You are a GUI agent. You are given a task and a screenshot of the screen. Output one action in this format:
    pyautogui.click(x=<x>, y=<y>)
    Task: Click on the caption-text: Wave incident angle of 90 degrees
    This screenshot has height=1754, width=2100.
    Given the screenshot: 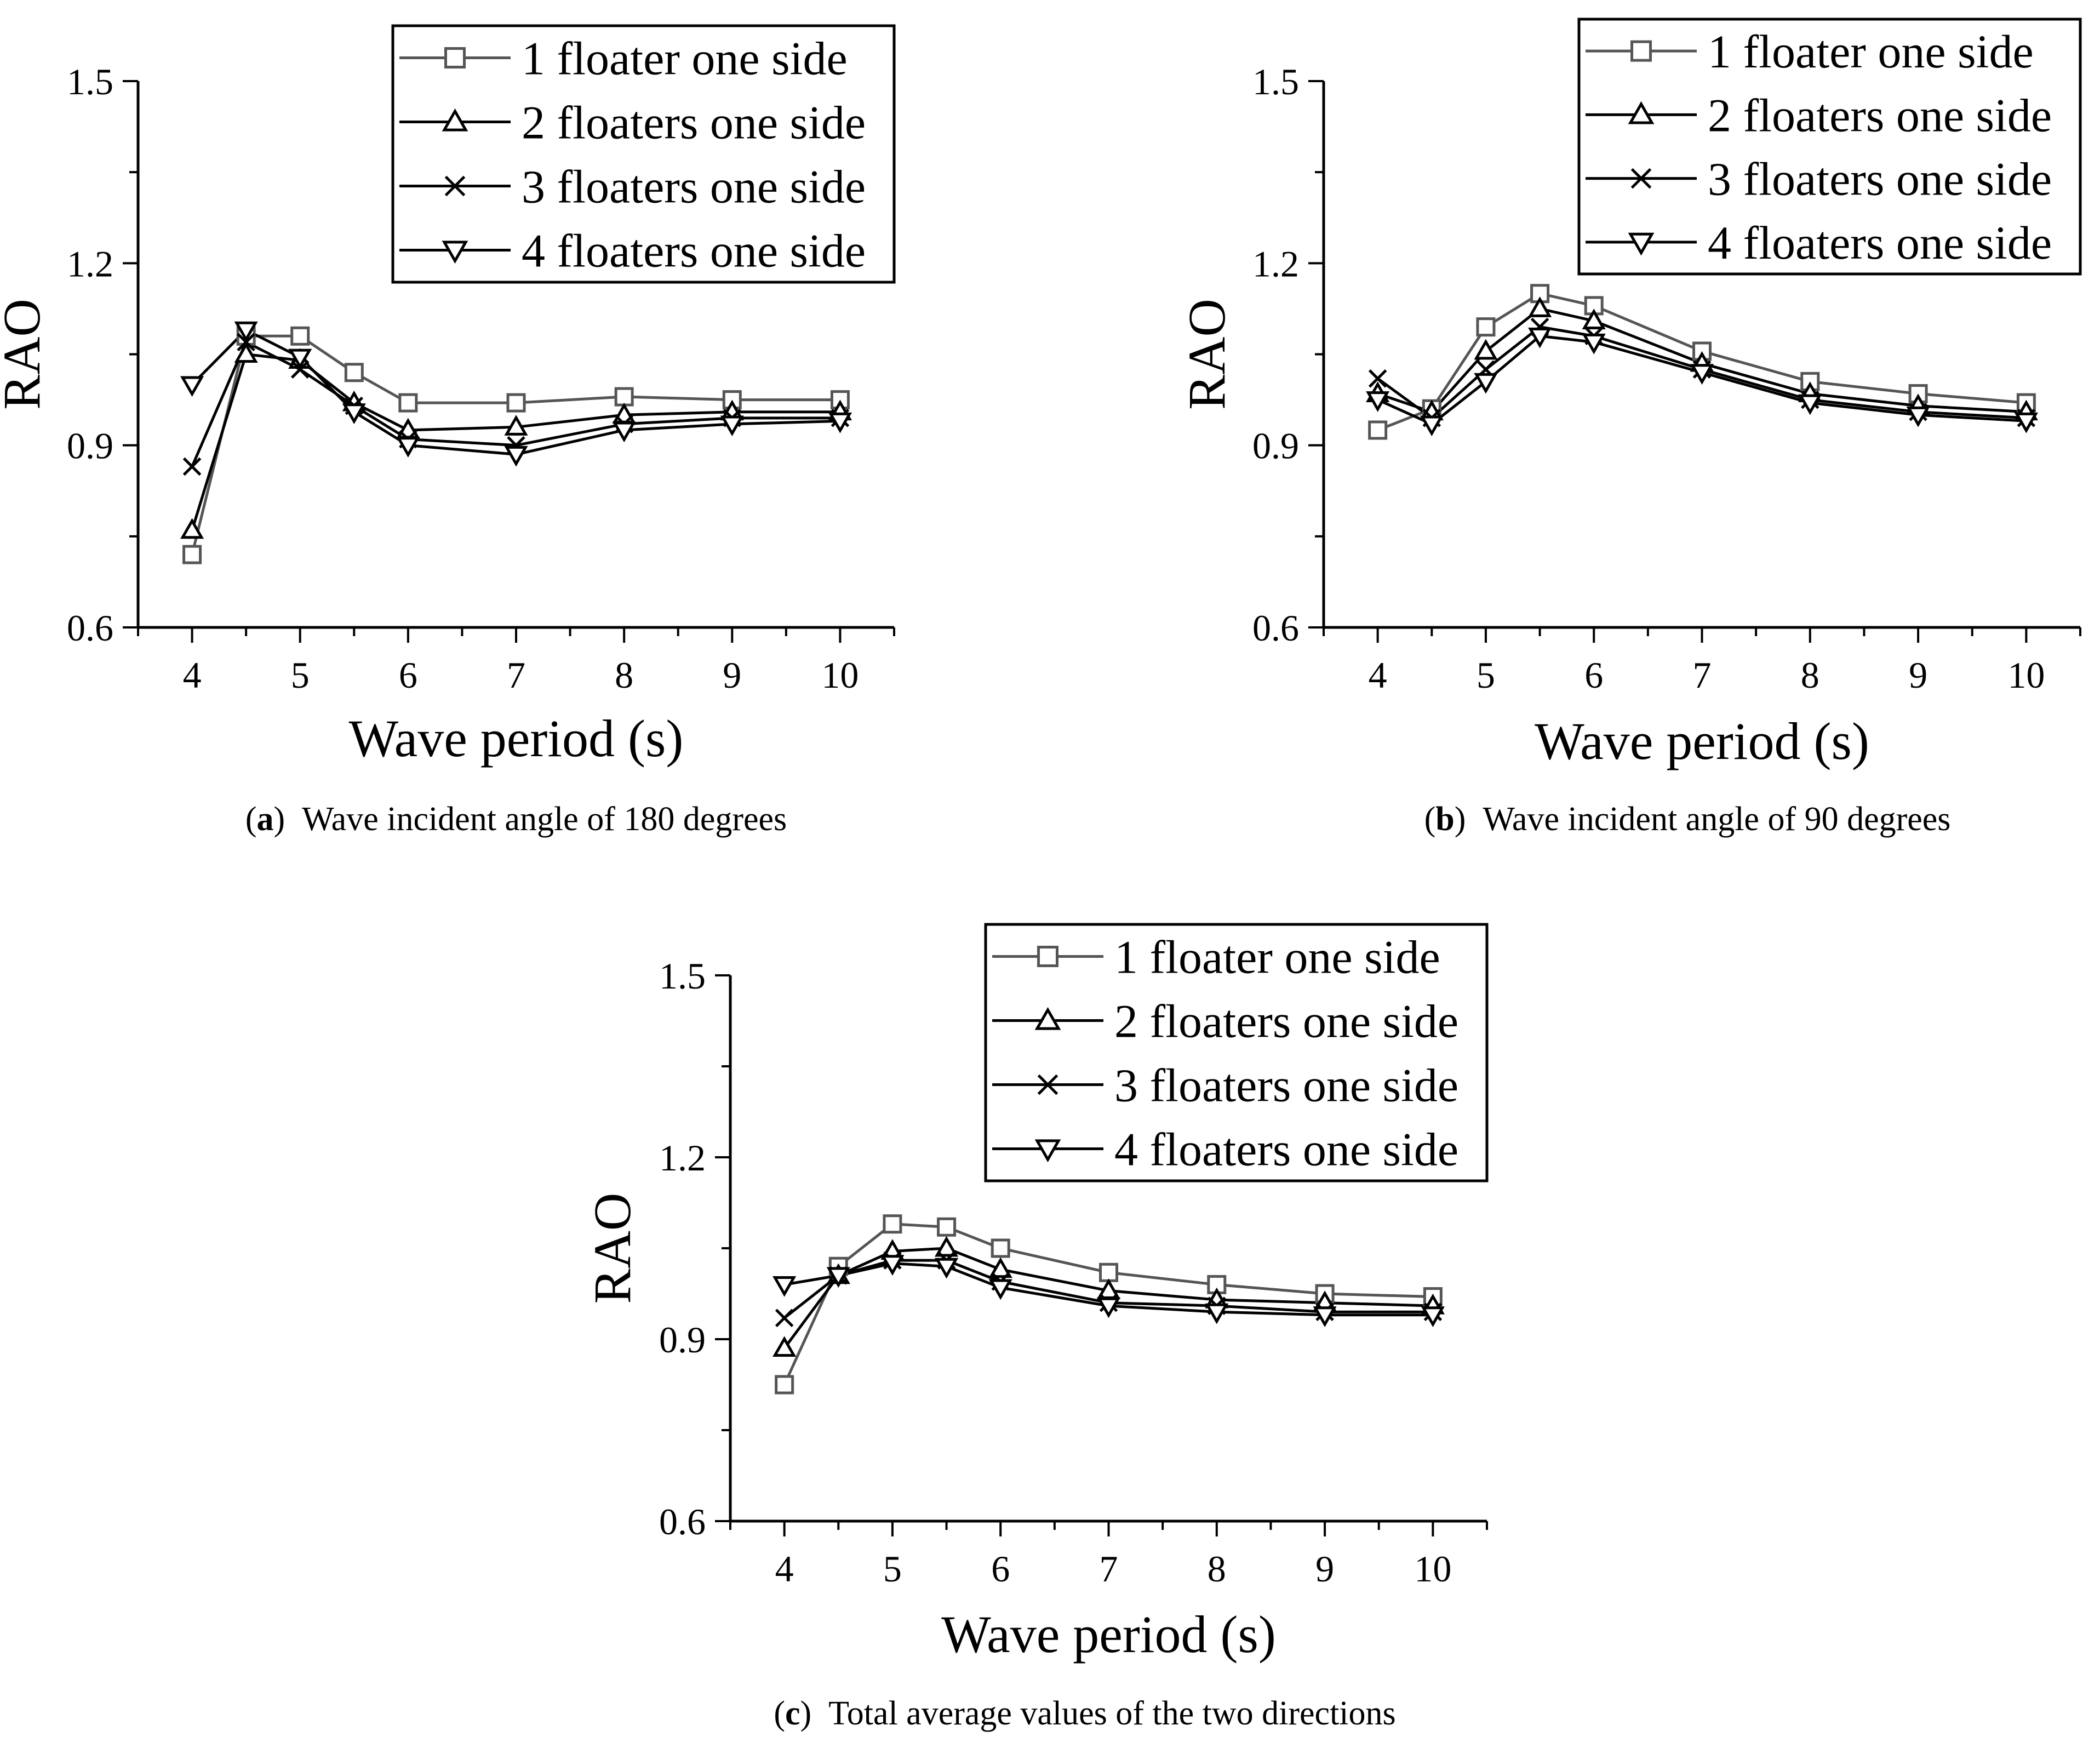 What is the action you would take?
    pyautogui.click(x=1716, y=819)
    